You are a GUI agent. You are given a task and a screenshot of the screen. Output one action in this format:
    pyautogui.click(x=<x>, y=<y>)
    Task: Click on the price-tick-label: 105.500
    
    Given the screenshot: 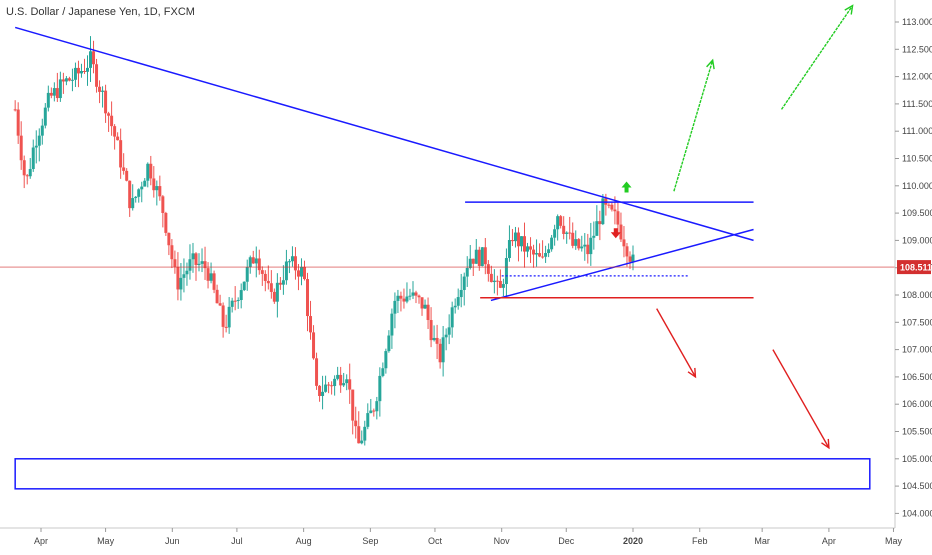 What is the action you would take?
    pyautogui.click(x=917, y=432)
    